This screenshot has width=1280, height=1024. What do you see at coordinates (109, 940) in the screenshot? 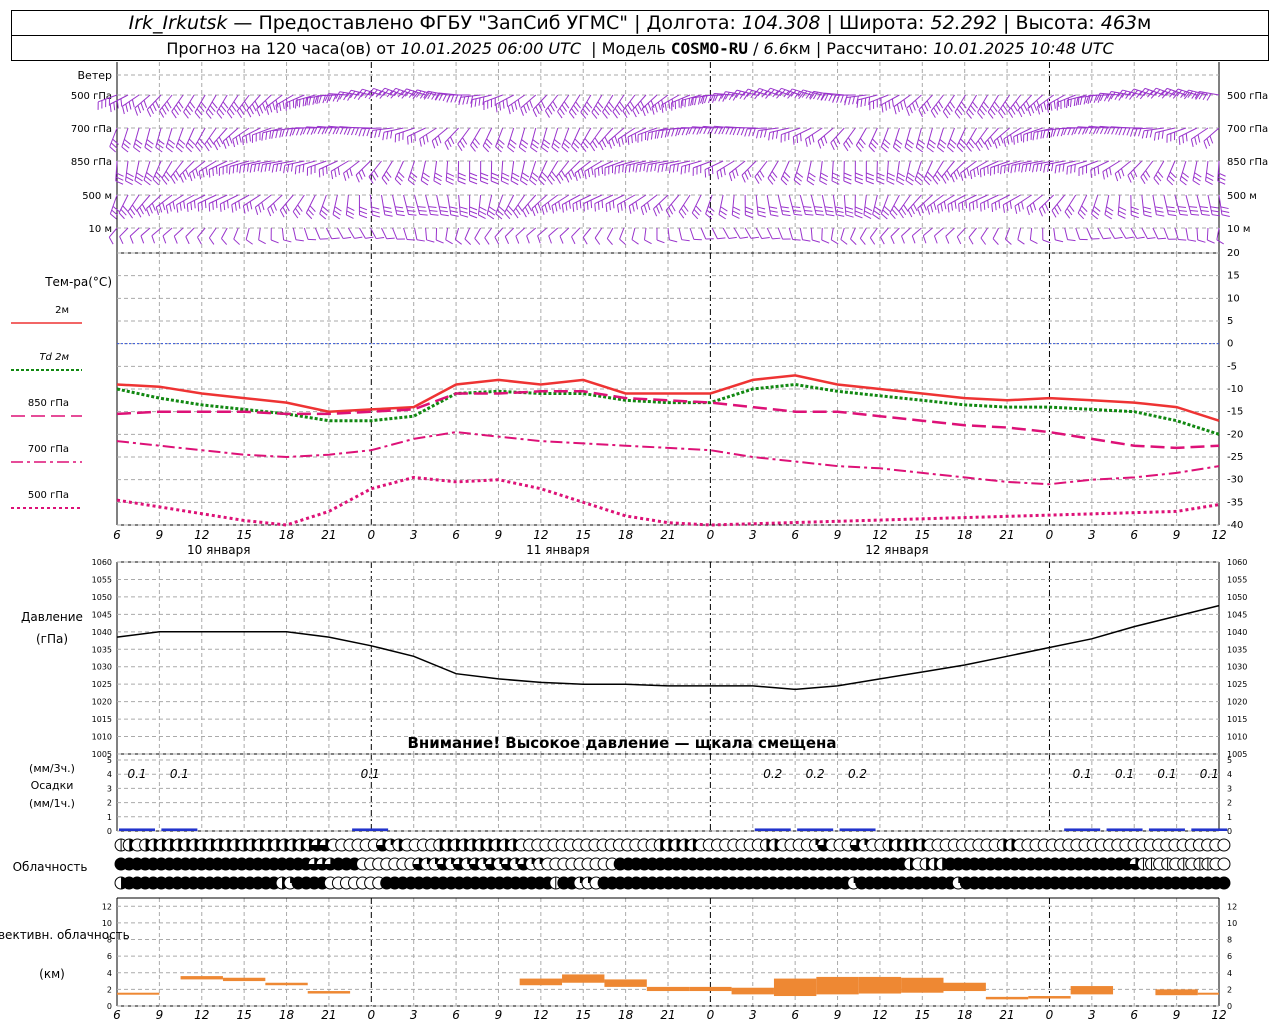
I see `conv-ytick-left: 8` at bounding box center [109, 940].